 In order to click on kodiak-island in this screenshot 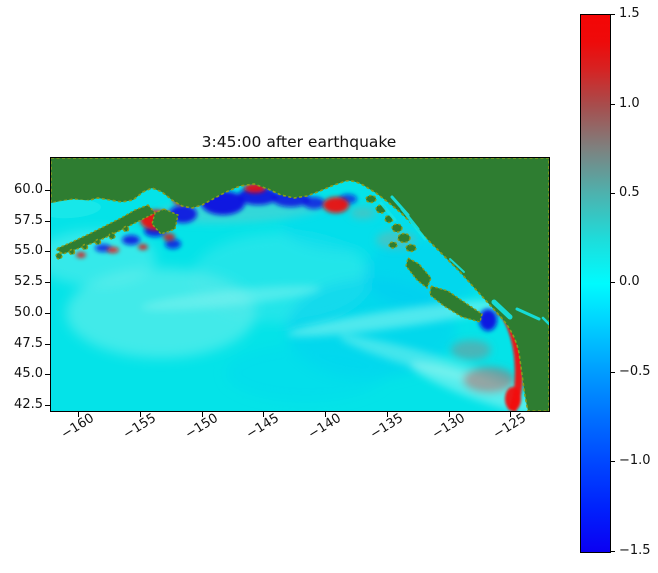, I will do `click(165, 221)`.